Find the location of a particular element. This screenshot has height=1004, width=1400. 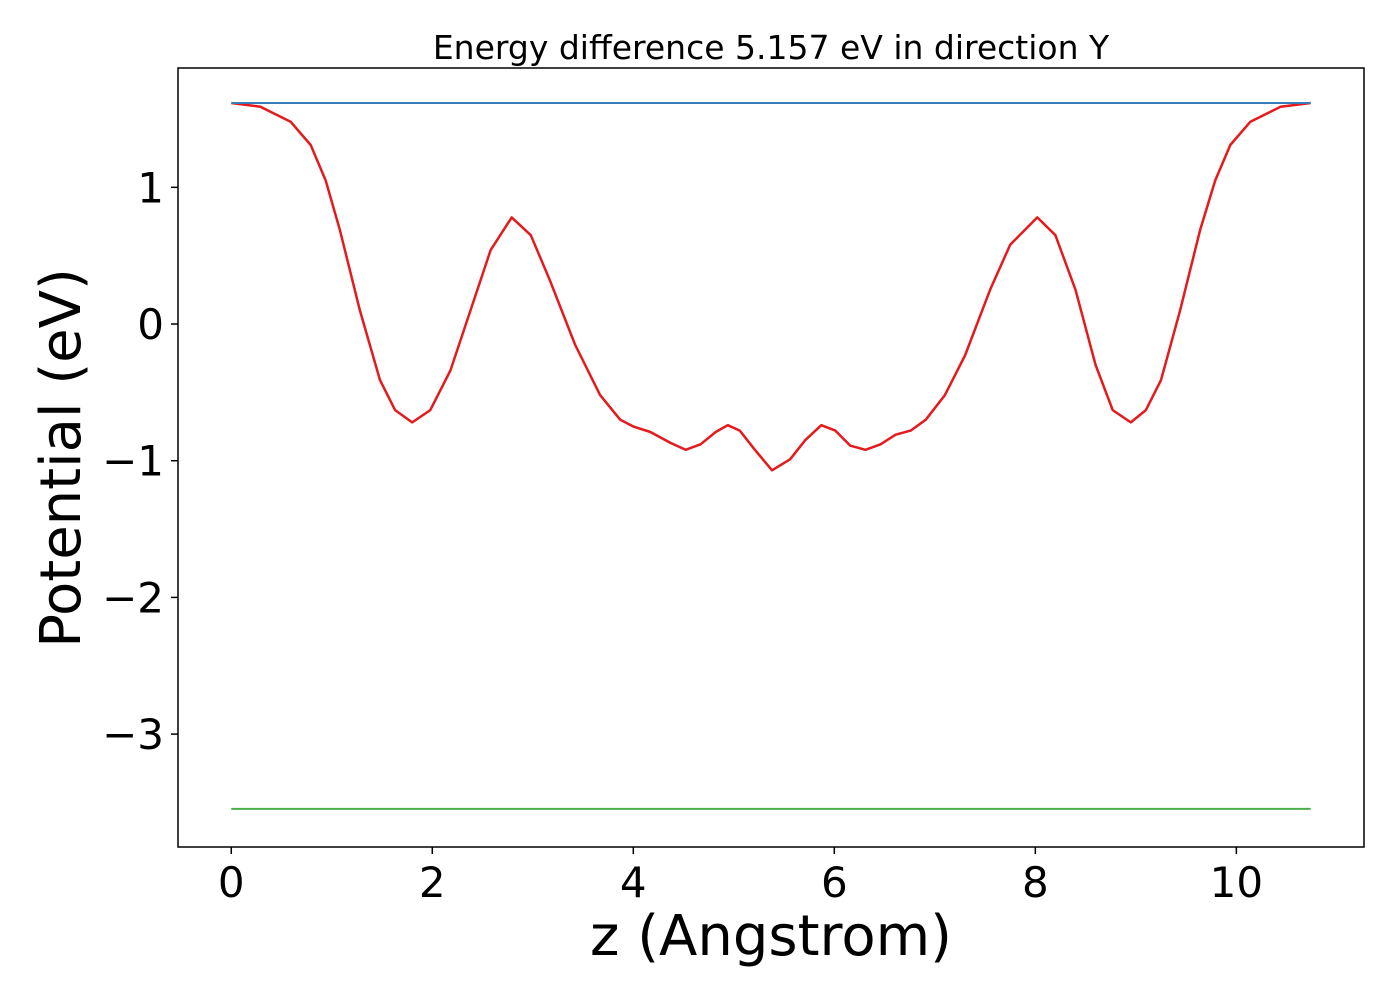

y-tick-label: 0 is located at coordinates (150, 324).